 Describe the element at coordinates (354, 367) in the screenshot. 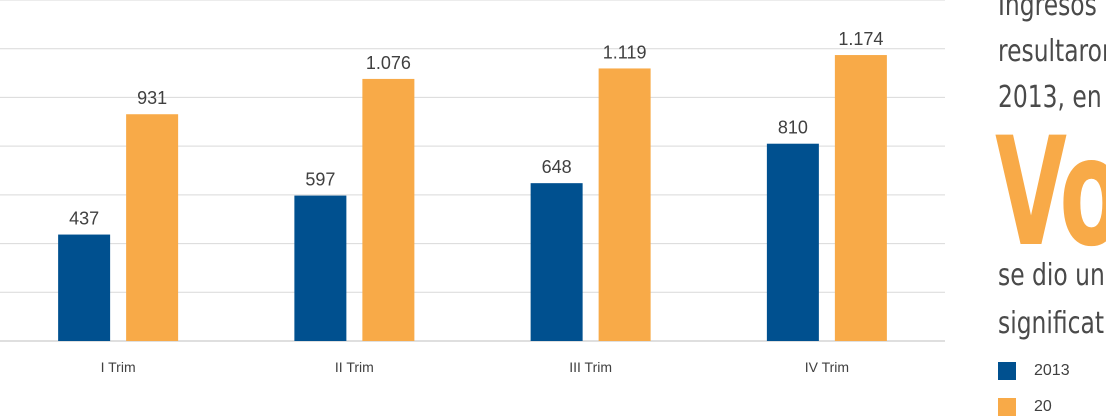

I see `category-label: II Trim` at that location.